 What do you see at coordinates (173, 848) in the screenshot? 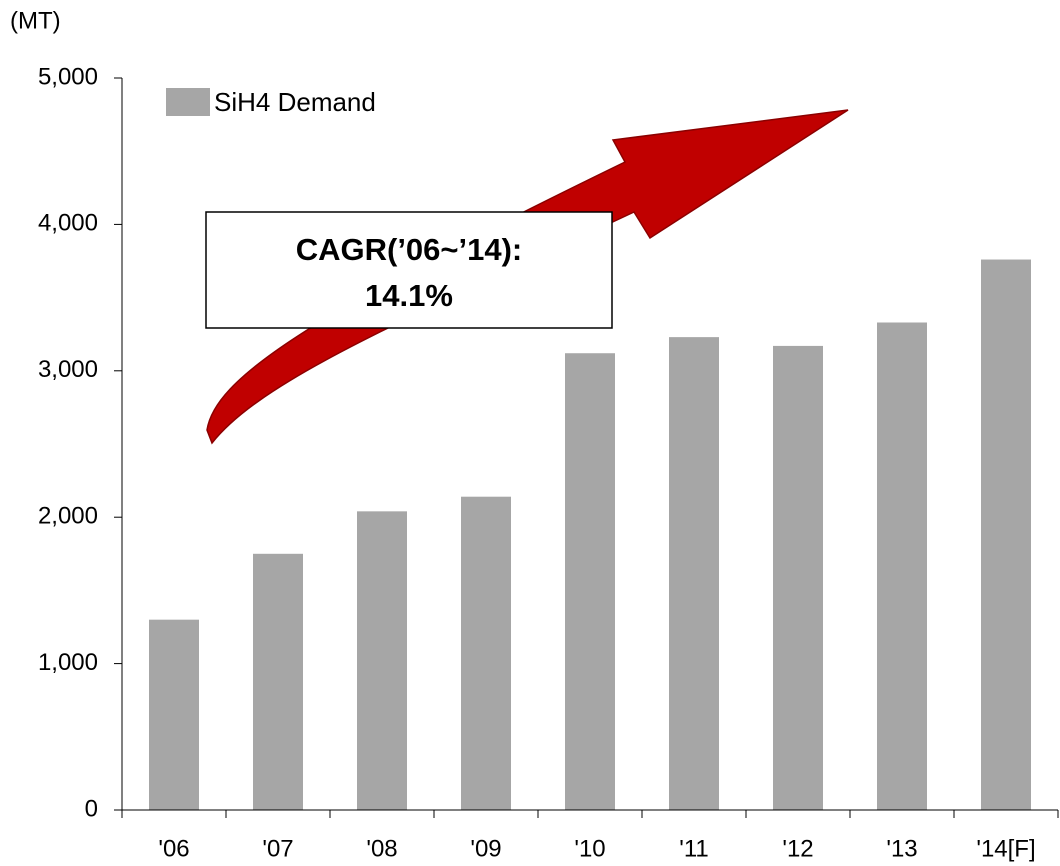
I see `x-tick-label: '06` at bounding box center [173, 848].